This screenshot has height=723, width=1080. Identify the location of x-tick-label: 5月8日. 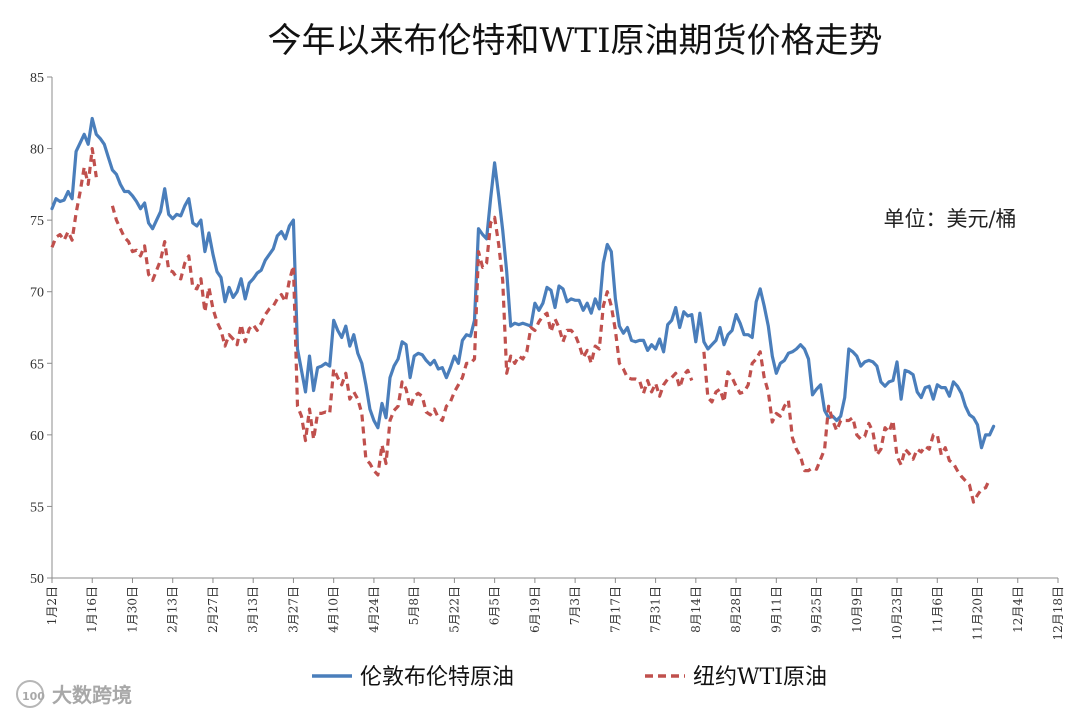
(414, 605).